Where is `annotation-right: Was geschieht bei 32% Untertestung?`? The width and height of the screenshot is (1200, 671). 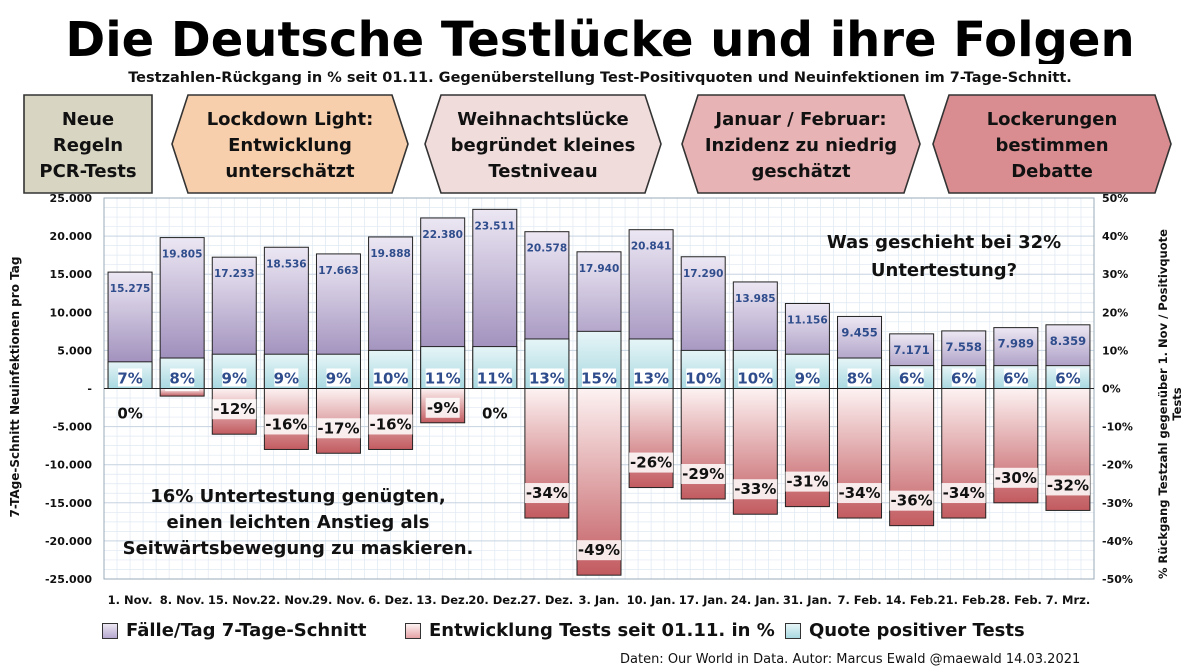 annotation-right: Was geschieht bei 32% Untertestung? is located at coordinates (944, 256).